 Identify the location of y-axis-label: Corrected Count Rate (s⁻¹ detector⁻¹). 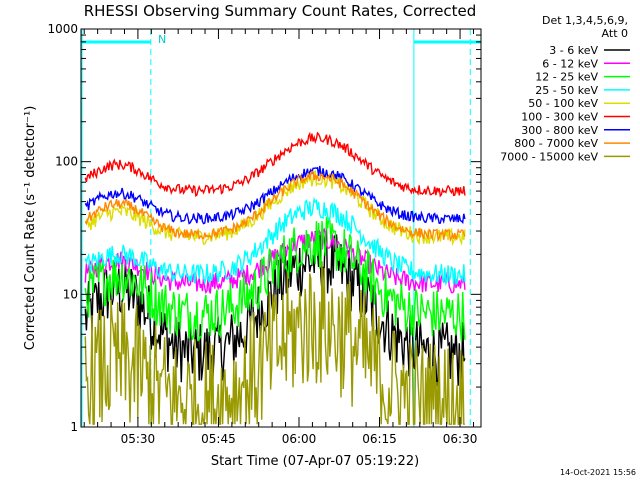
(30, 228).